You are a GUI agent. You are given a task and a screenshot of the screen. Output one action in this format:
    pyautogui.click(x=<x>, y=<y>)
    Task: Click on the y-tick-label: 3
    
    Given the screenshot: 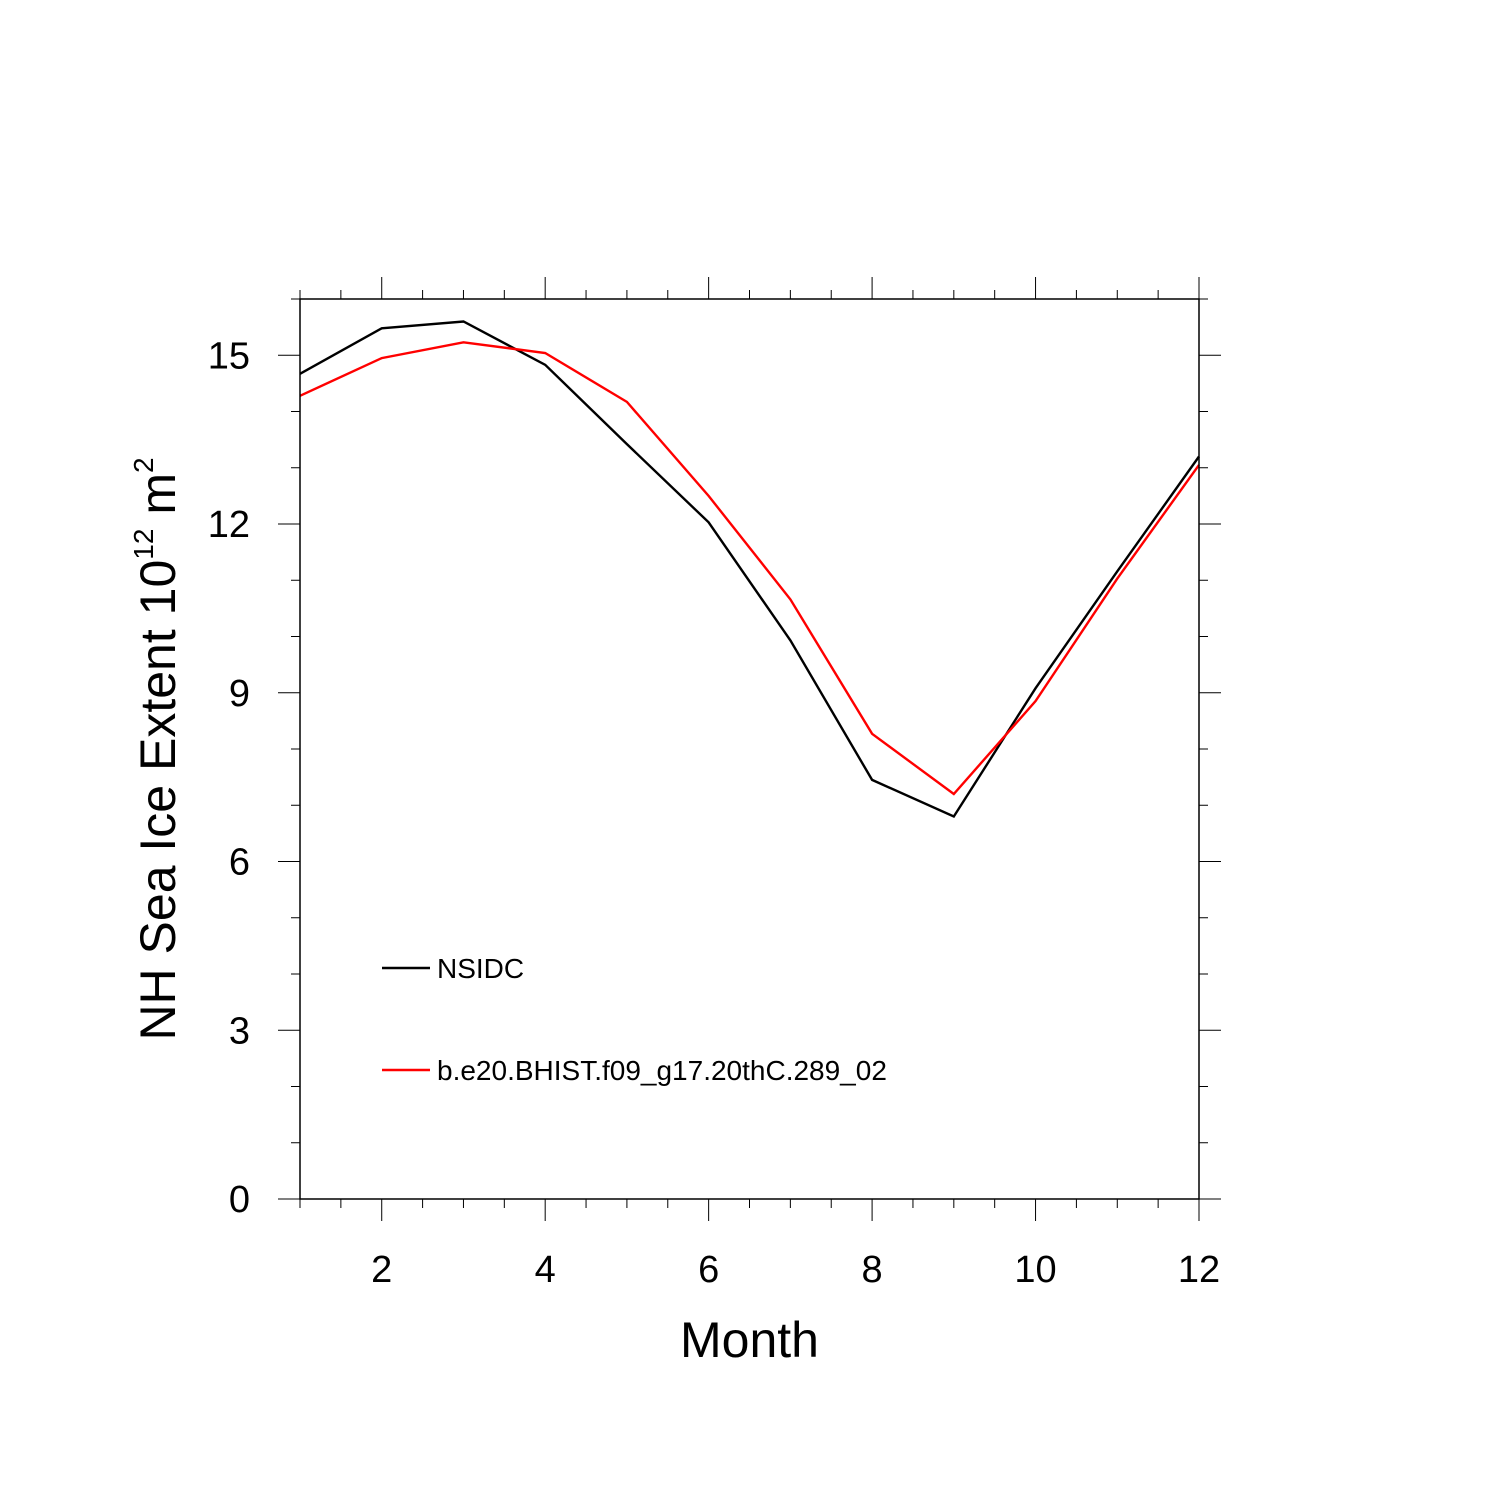 What is the action you would take?
    pyautogui.click(x=239, y=1031)
    